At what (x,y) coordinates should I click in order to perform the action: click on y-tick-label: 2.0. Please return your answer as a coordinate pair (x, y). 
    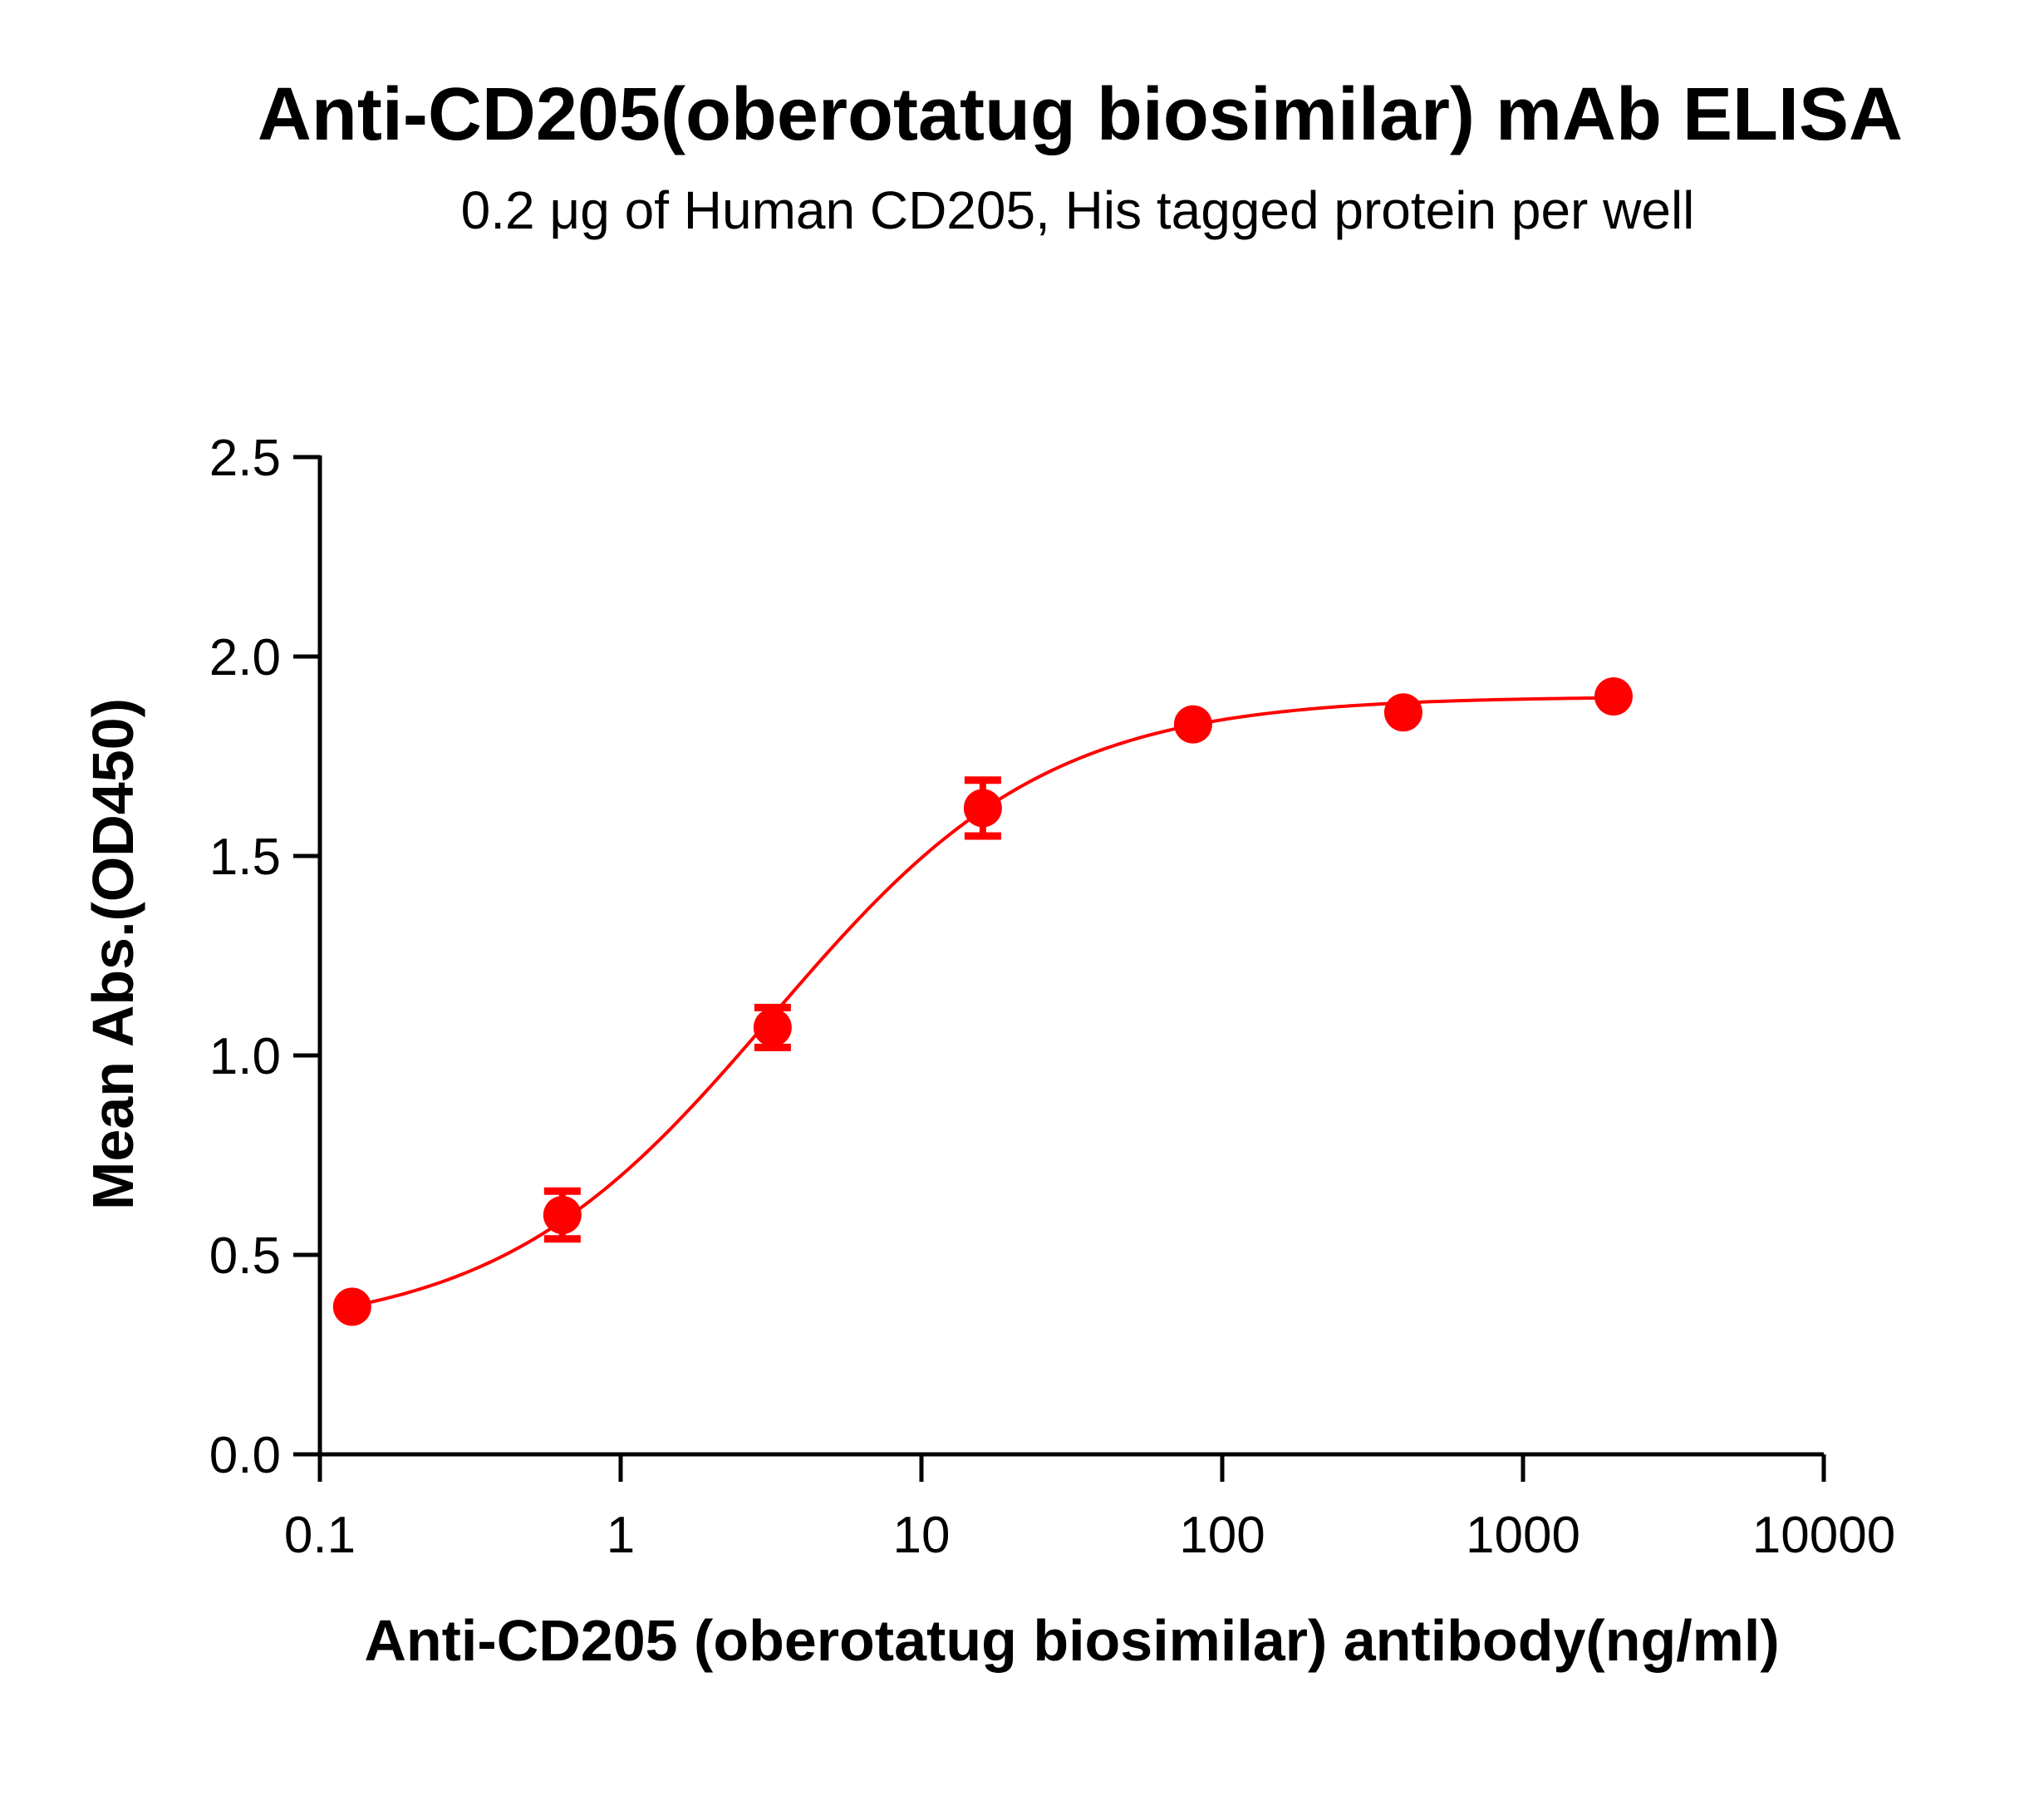
    Looking at the image, I should click on (245, 657).